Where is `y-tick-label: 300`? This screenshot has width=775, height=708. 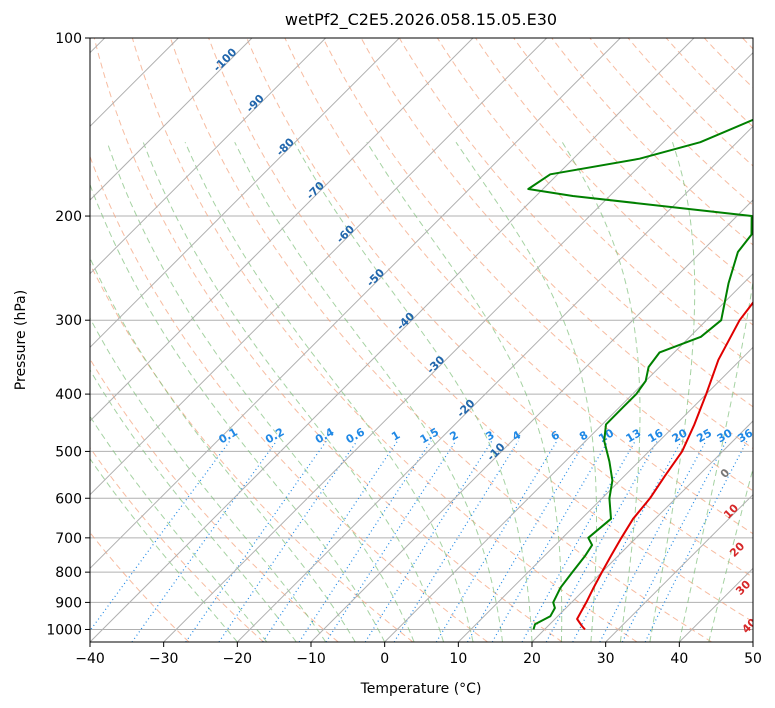 y-tick-label: 300 is located at coordinates (68, 321).